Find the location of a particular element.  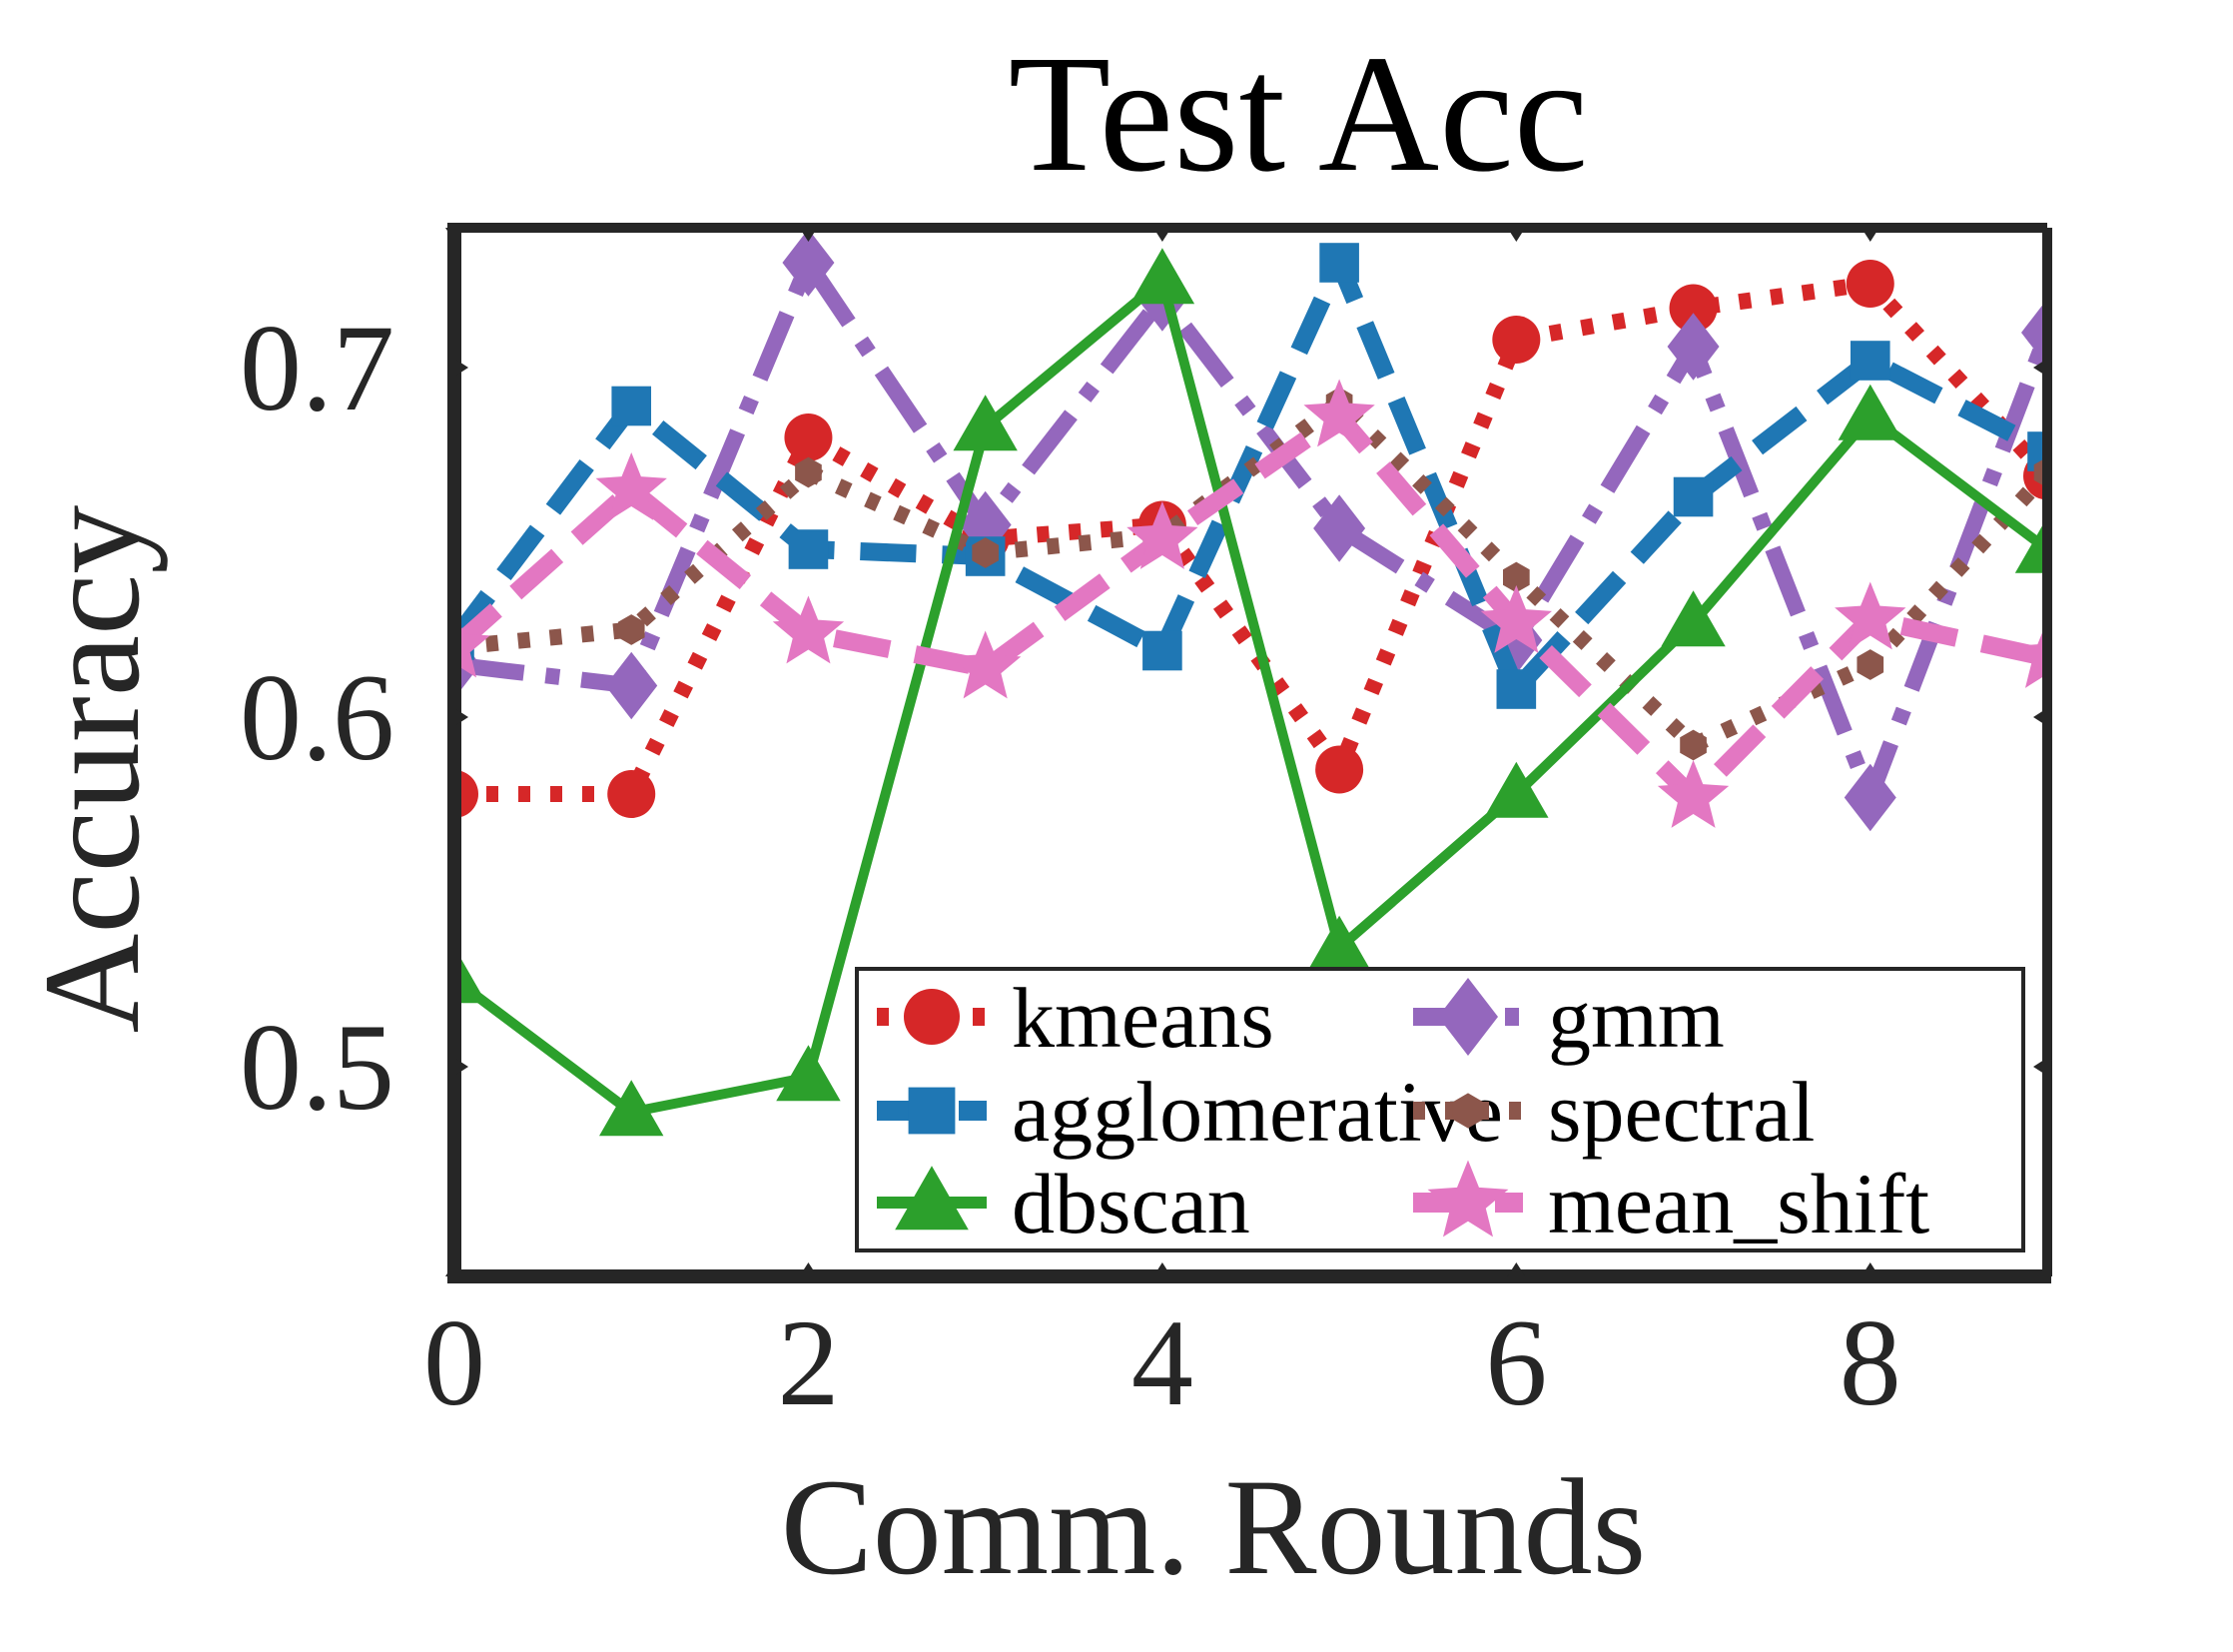

legend-marker-mean-shift is located at coordinates (1468, 1199).